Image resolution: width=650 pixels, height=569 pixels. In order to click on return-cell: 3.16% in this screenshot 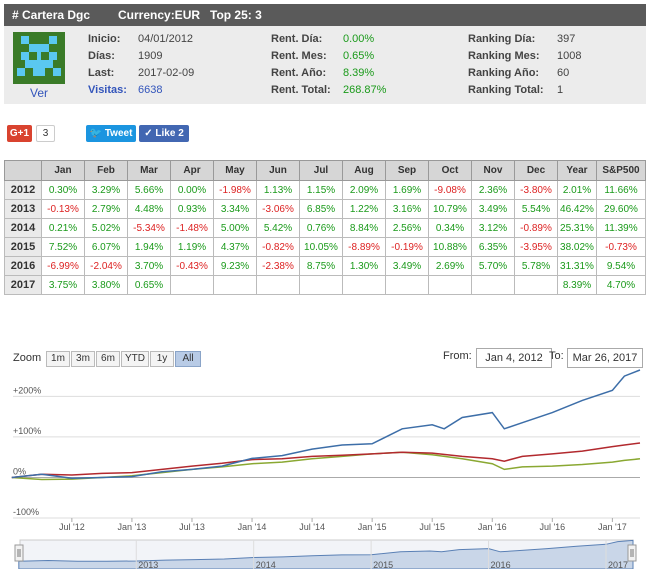, I will do `click(407, 209)`.